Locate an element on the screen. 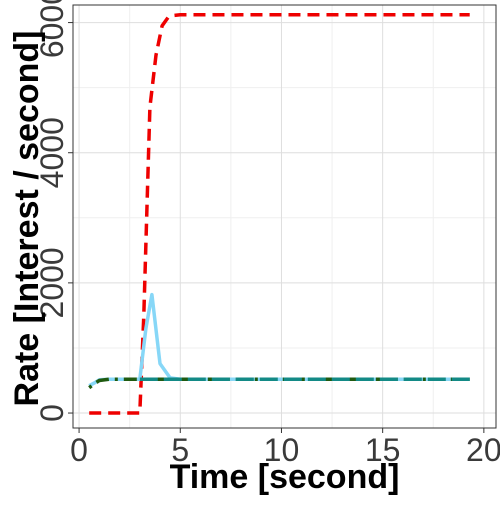  y-tick-label: 4000 is located at coordinates (52, 152).